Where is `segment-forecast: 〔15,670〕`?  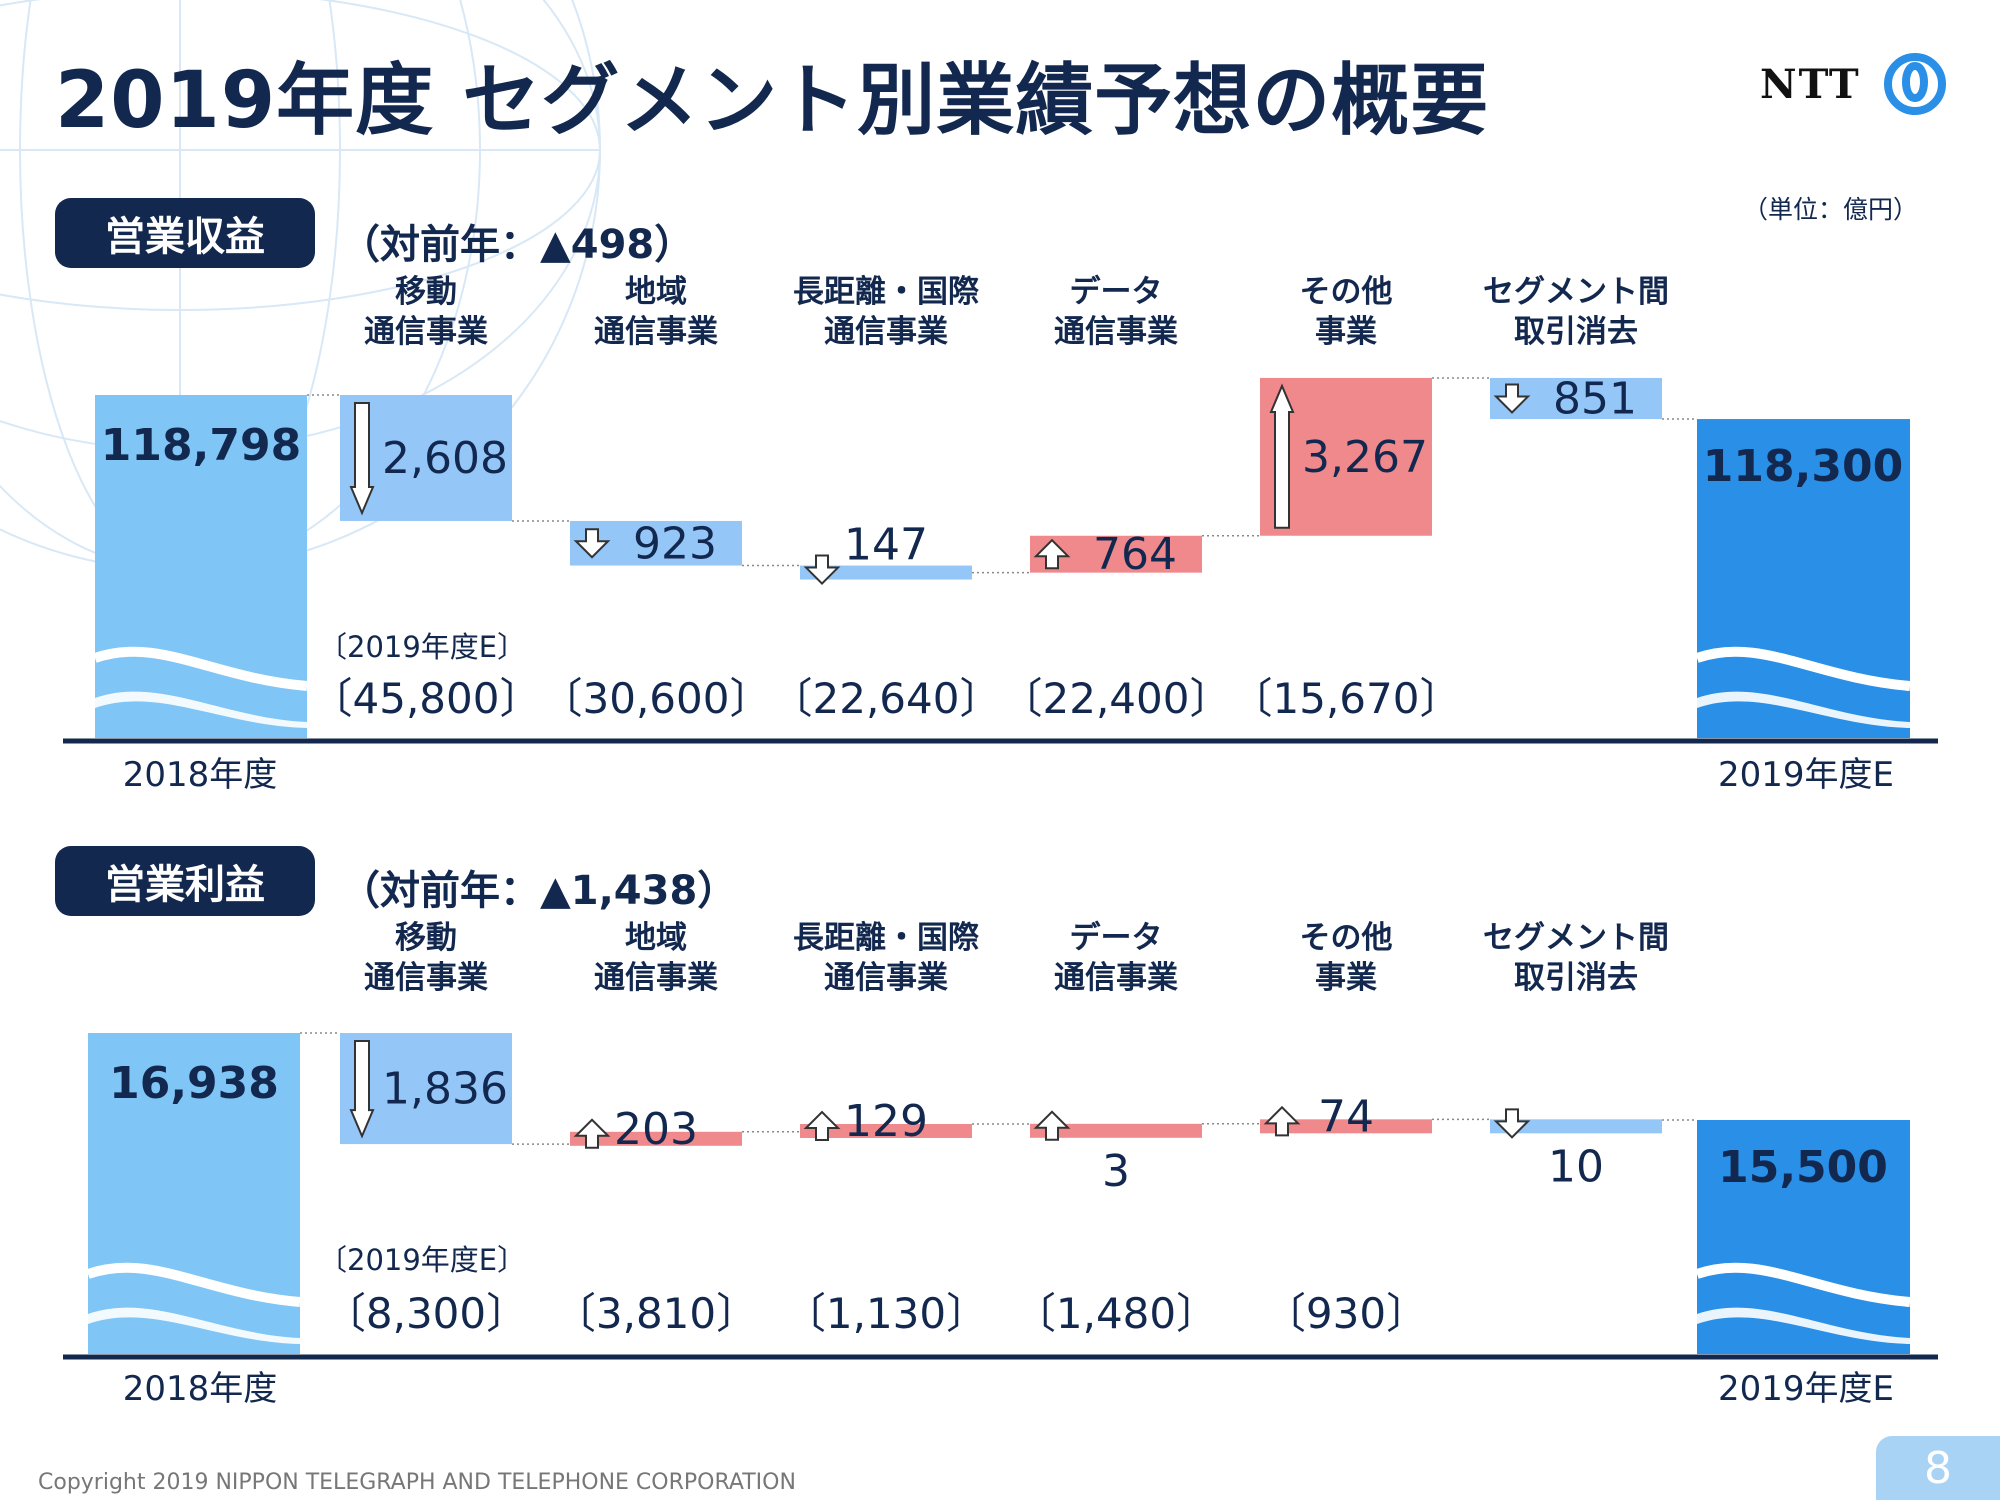
segment-forecast: 〔15,670〕 is located at coordinates (1346, 698).